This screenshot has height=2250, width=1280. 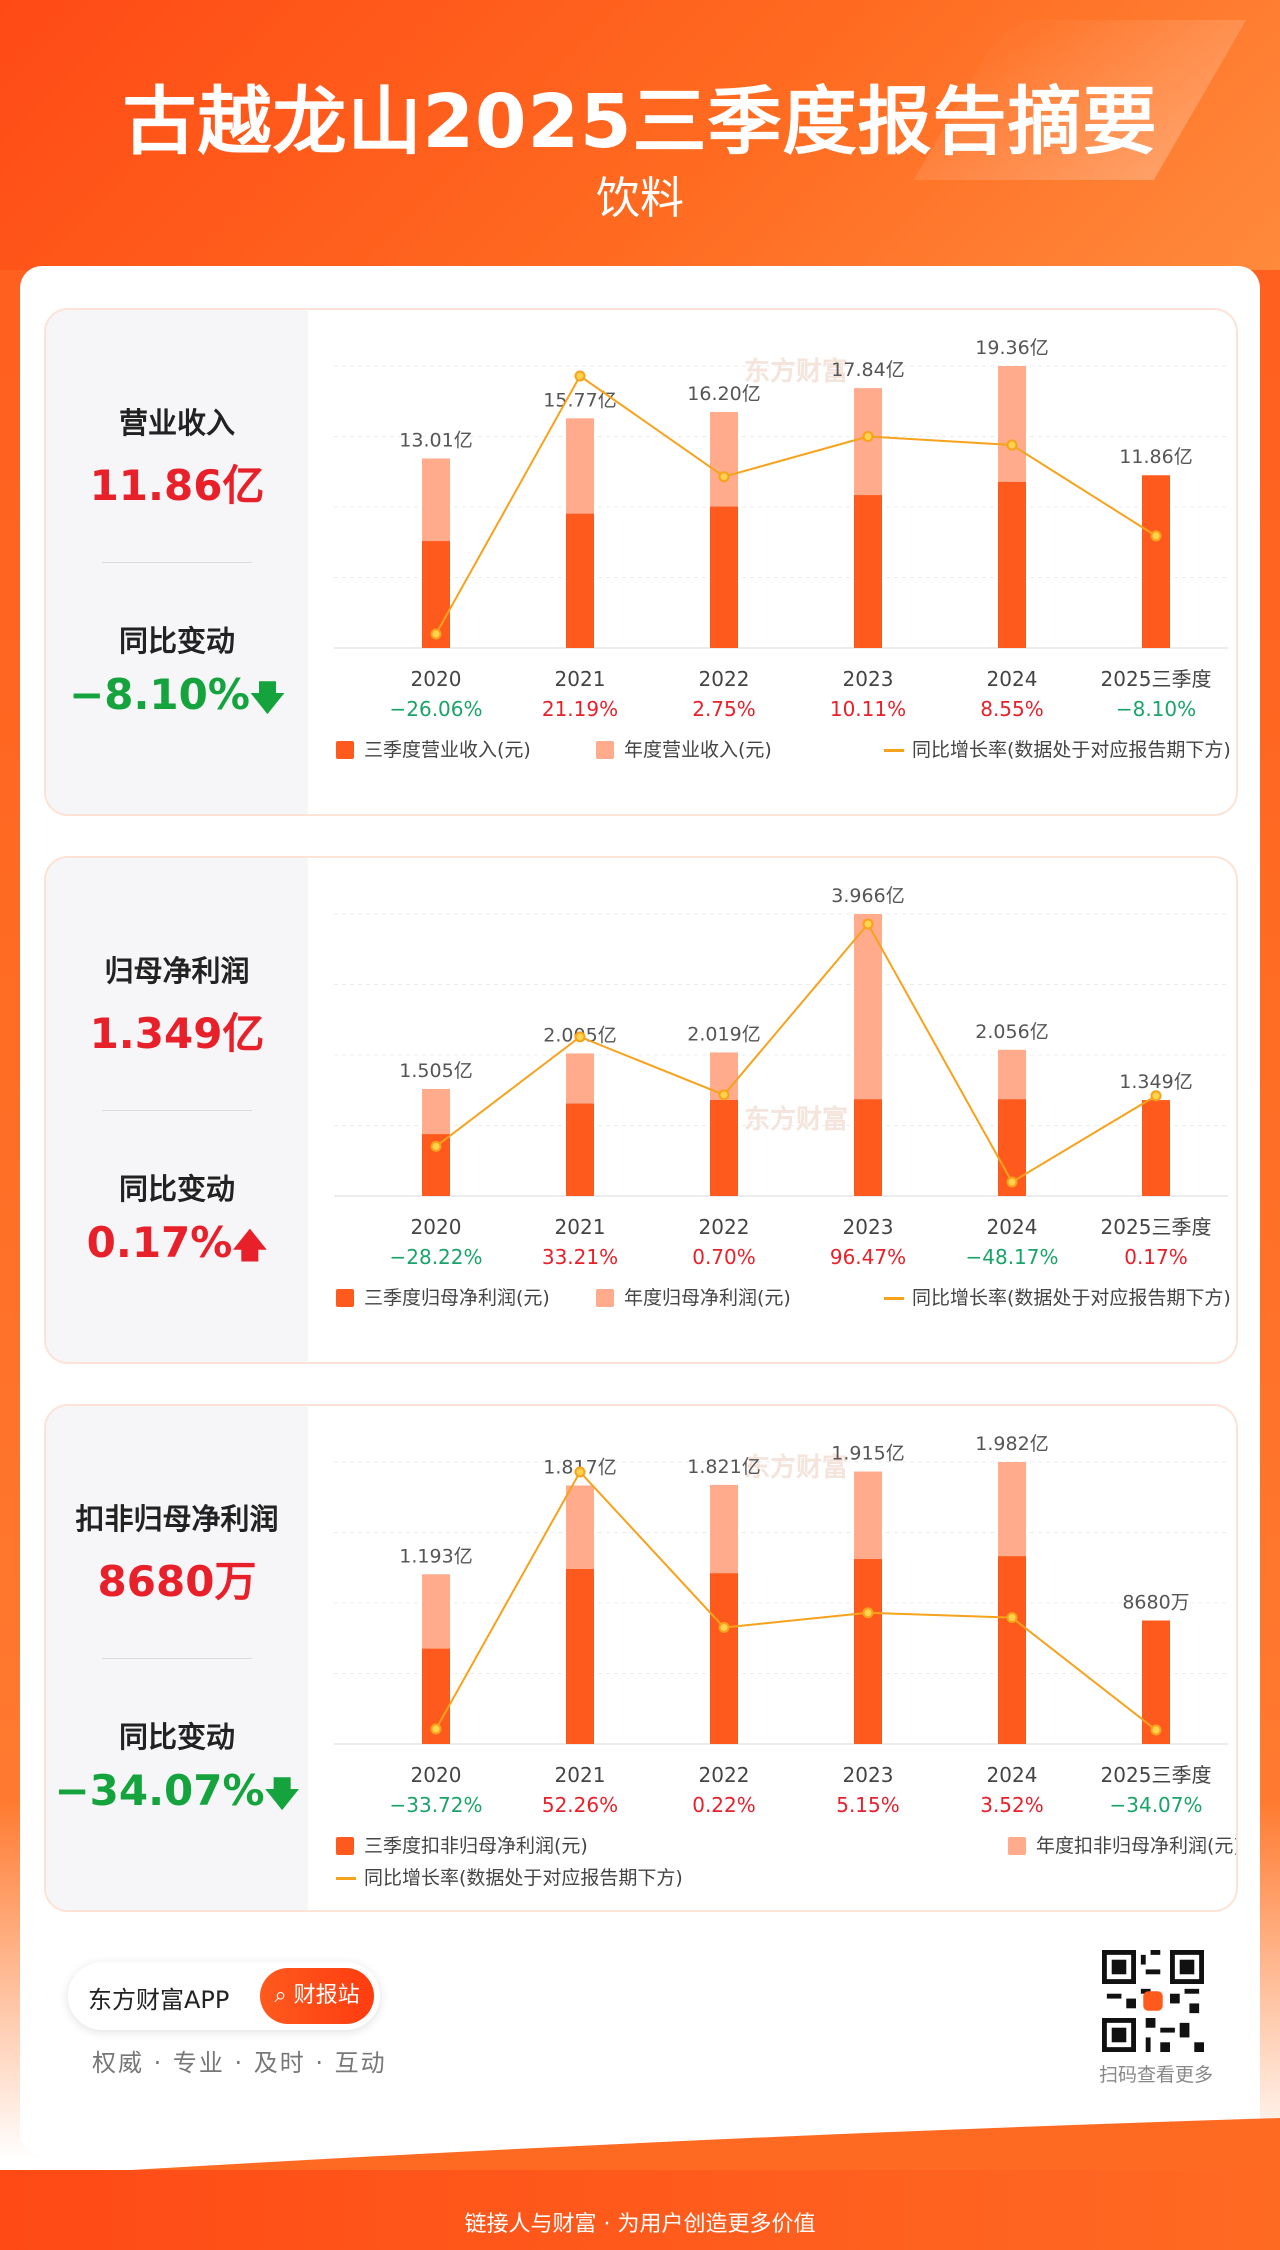 I want to click on report-station-button: ⌕ 财报站, so click(x=317, y=1996).